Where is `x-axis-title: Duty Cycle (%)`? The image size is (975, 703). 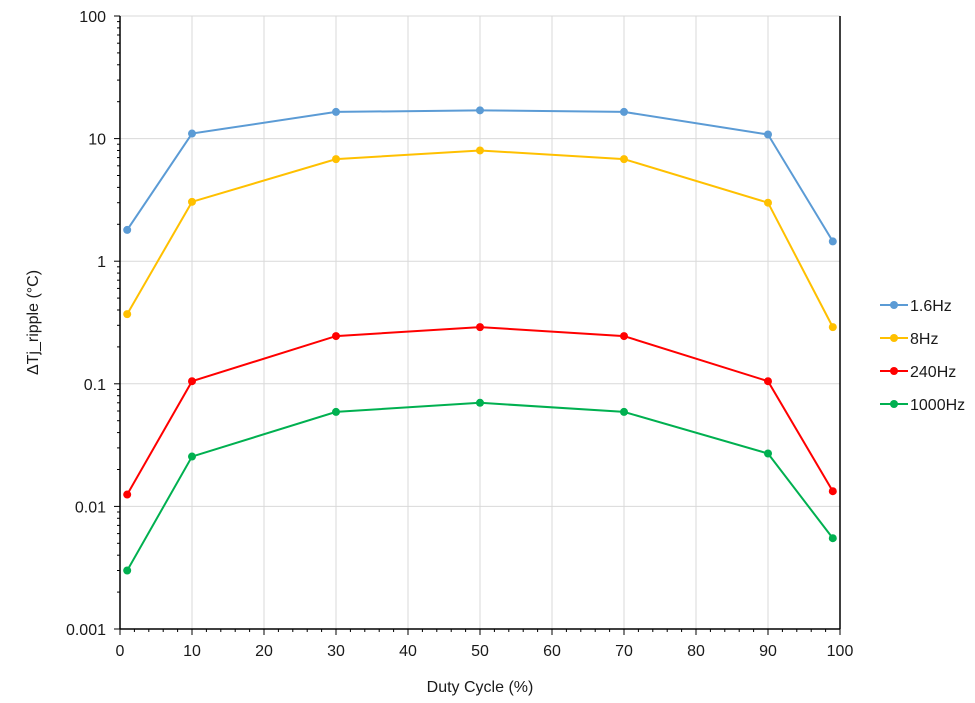
x-axis-title: Duty Cycle (%) is located at coordinates (480, 687).